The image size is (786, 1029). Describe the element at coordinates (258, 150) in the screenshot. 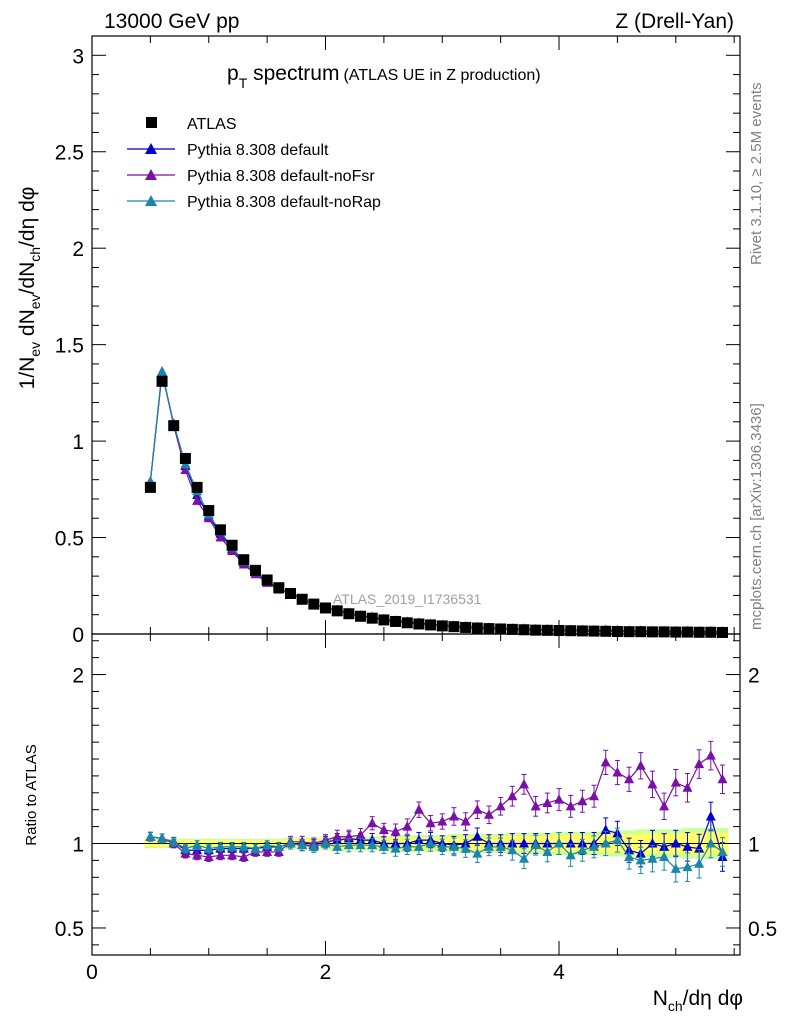

I see `legend-label-default: Pythia 8.308 default` at that location.